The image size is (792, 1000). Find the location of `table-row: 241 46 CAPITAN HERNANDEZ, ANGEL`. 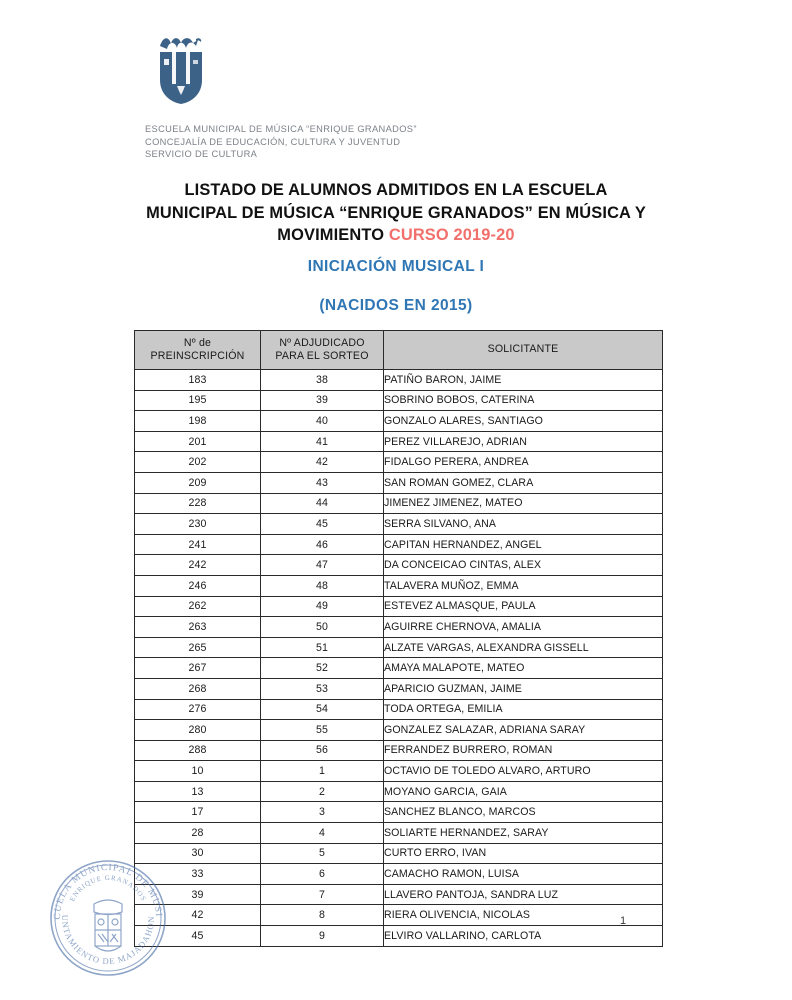

table-row: 241 46 CAPITAN HERNANDEZ, ANGEL is located at coordinates (398, 544).